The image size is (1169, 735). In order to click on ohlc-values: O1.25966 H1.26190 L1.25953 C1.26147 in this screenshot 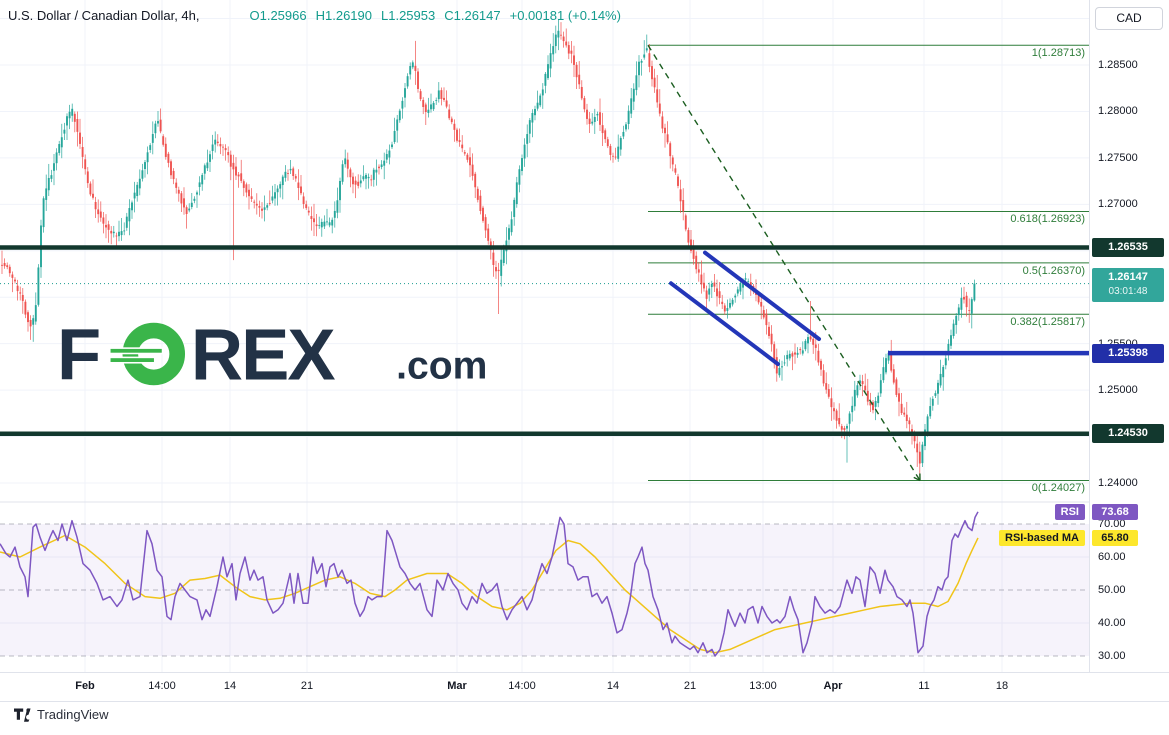, I will do `click(374, 15)`.